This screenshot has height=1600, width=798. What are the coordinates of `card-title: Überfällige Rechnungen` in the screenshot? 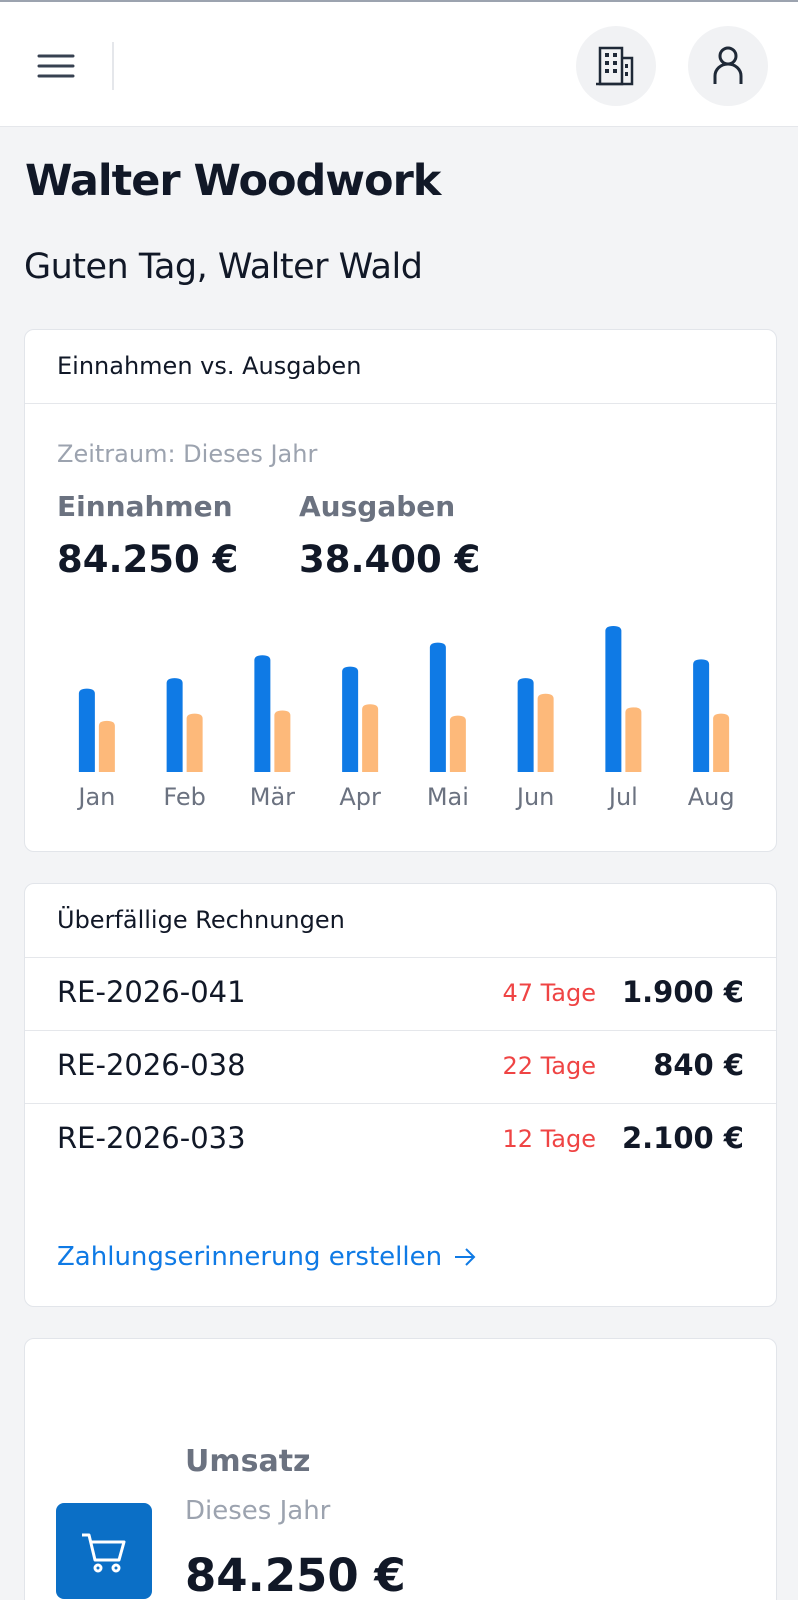 It's located at (201, 920).